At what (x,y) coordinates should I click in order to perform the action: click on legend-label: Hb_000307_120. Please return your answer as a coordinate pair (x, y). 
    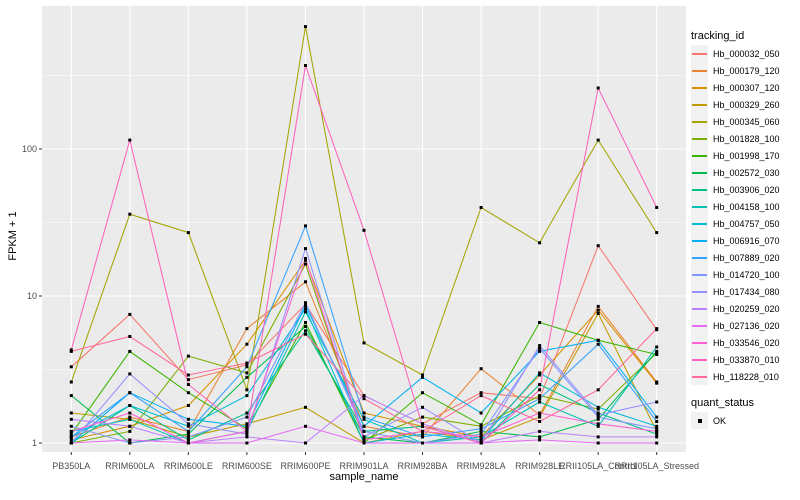
    Looking at the image, I should click on (746, 87).